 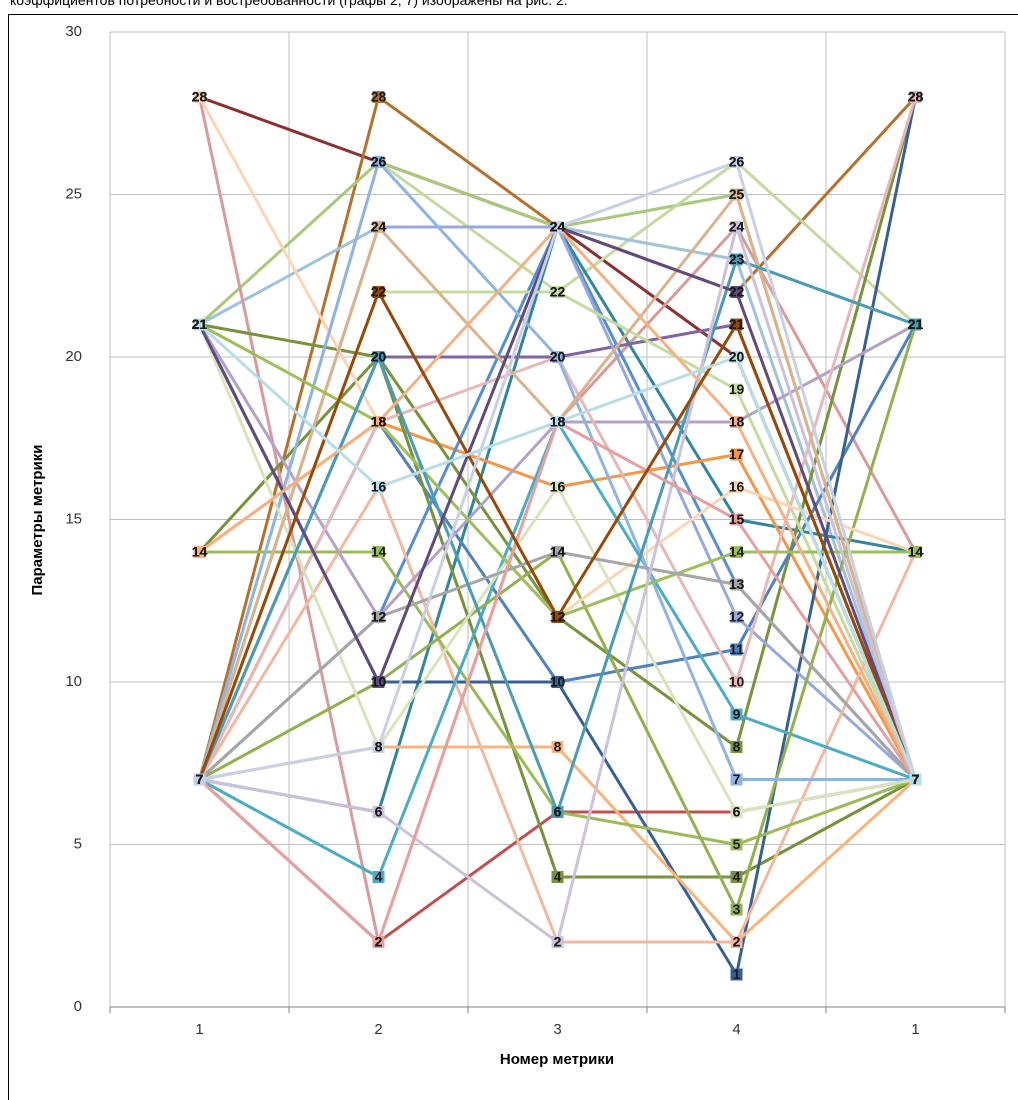 I want to click on x-tick-label: 4, so click(x=736, y=1029).